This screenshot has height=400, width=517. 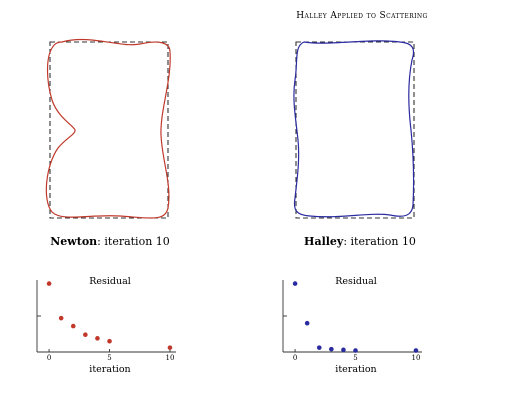 I want to click on halley-caption-rest: : iteration 10, so click(x=379, y=241).